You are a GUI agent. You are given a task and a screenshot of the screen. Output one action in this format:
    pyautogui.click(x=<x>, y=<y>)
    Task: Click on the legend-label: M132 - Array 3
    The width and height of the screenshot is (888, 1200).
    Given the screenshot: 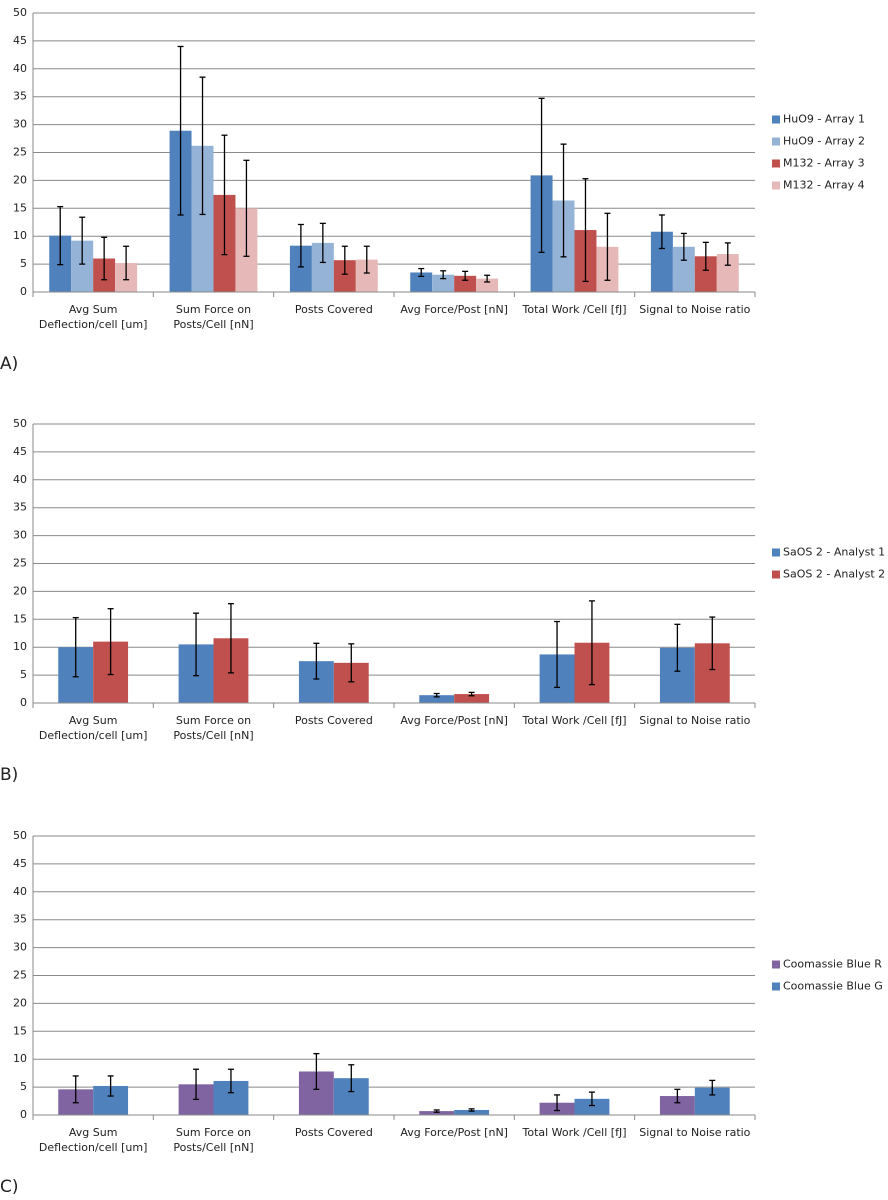 What is the action you would take?
    pyautogui.click(x=824, y=163)
    